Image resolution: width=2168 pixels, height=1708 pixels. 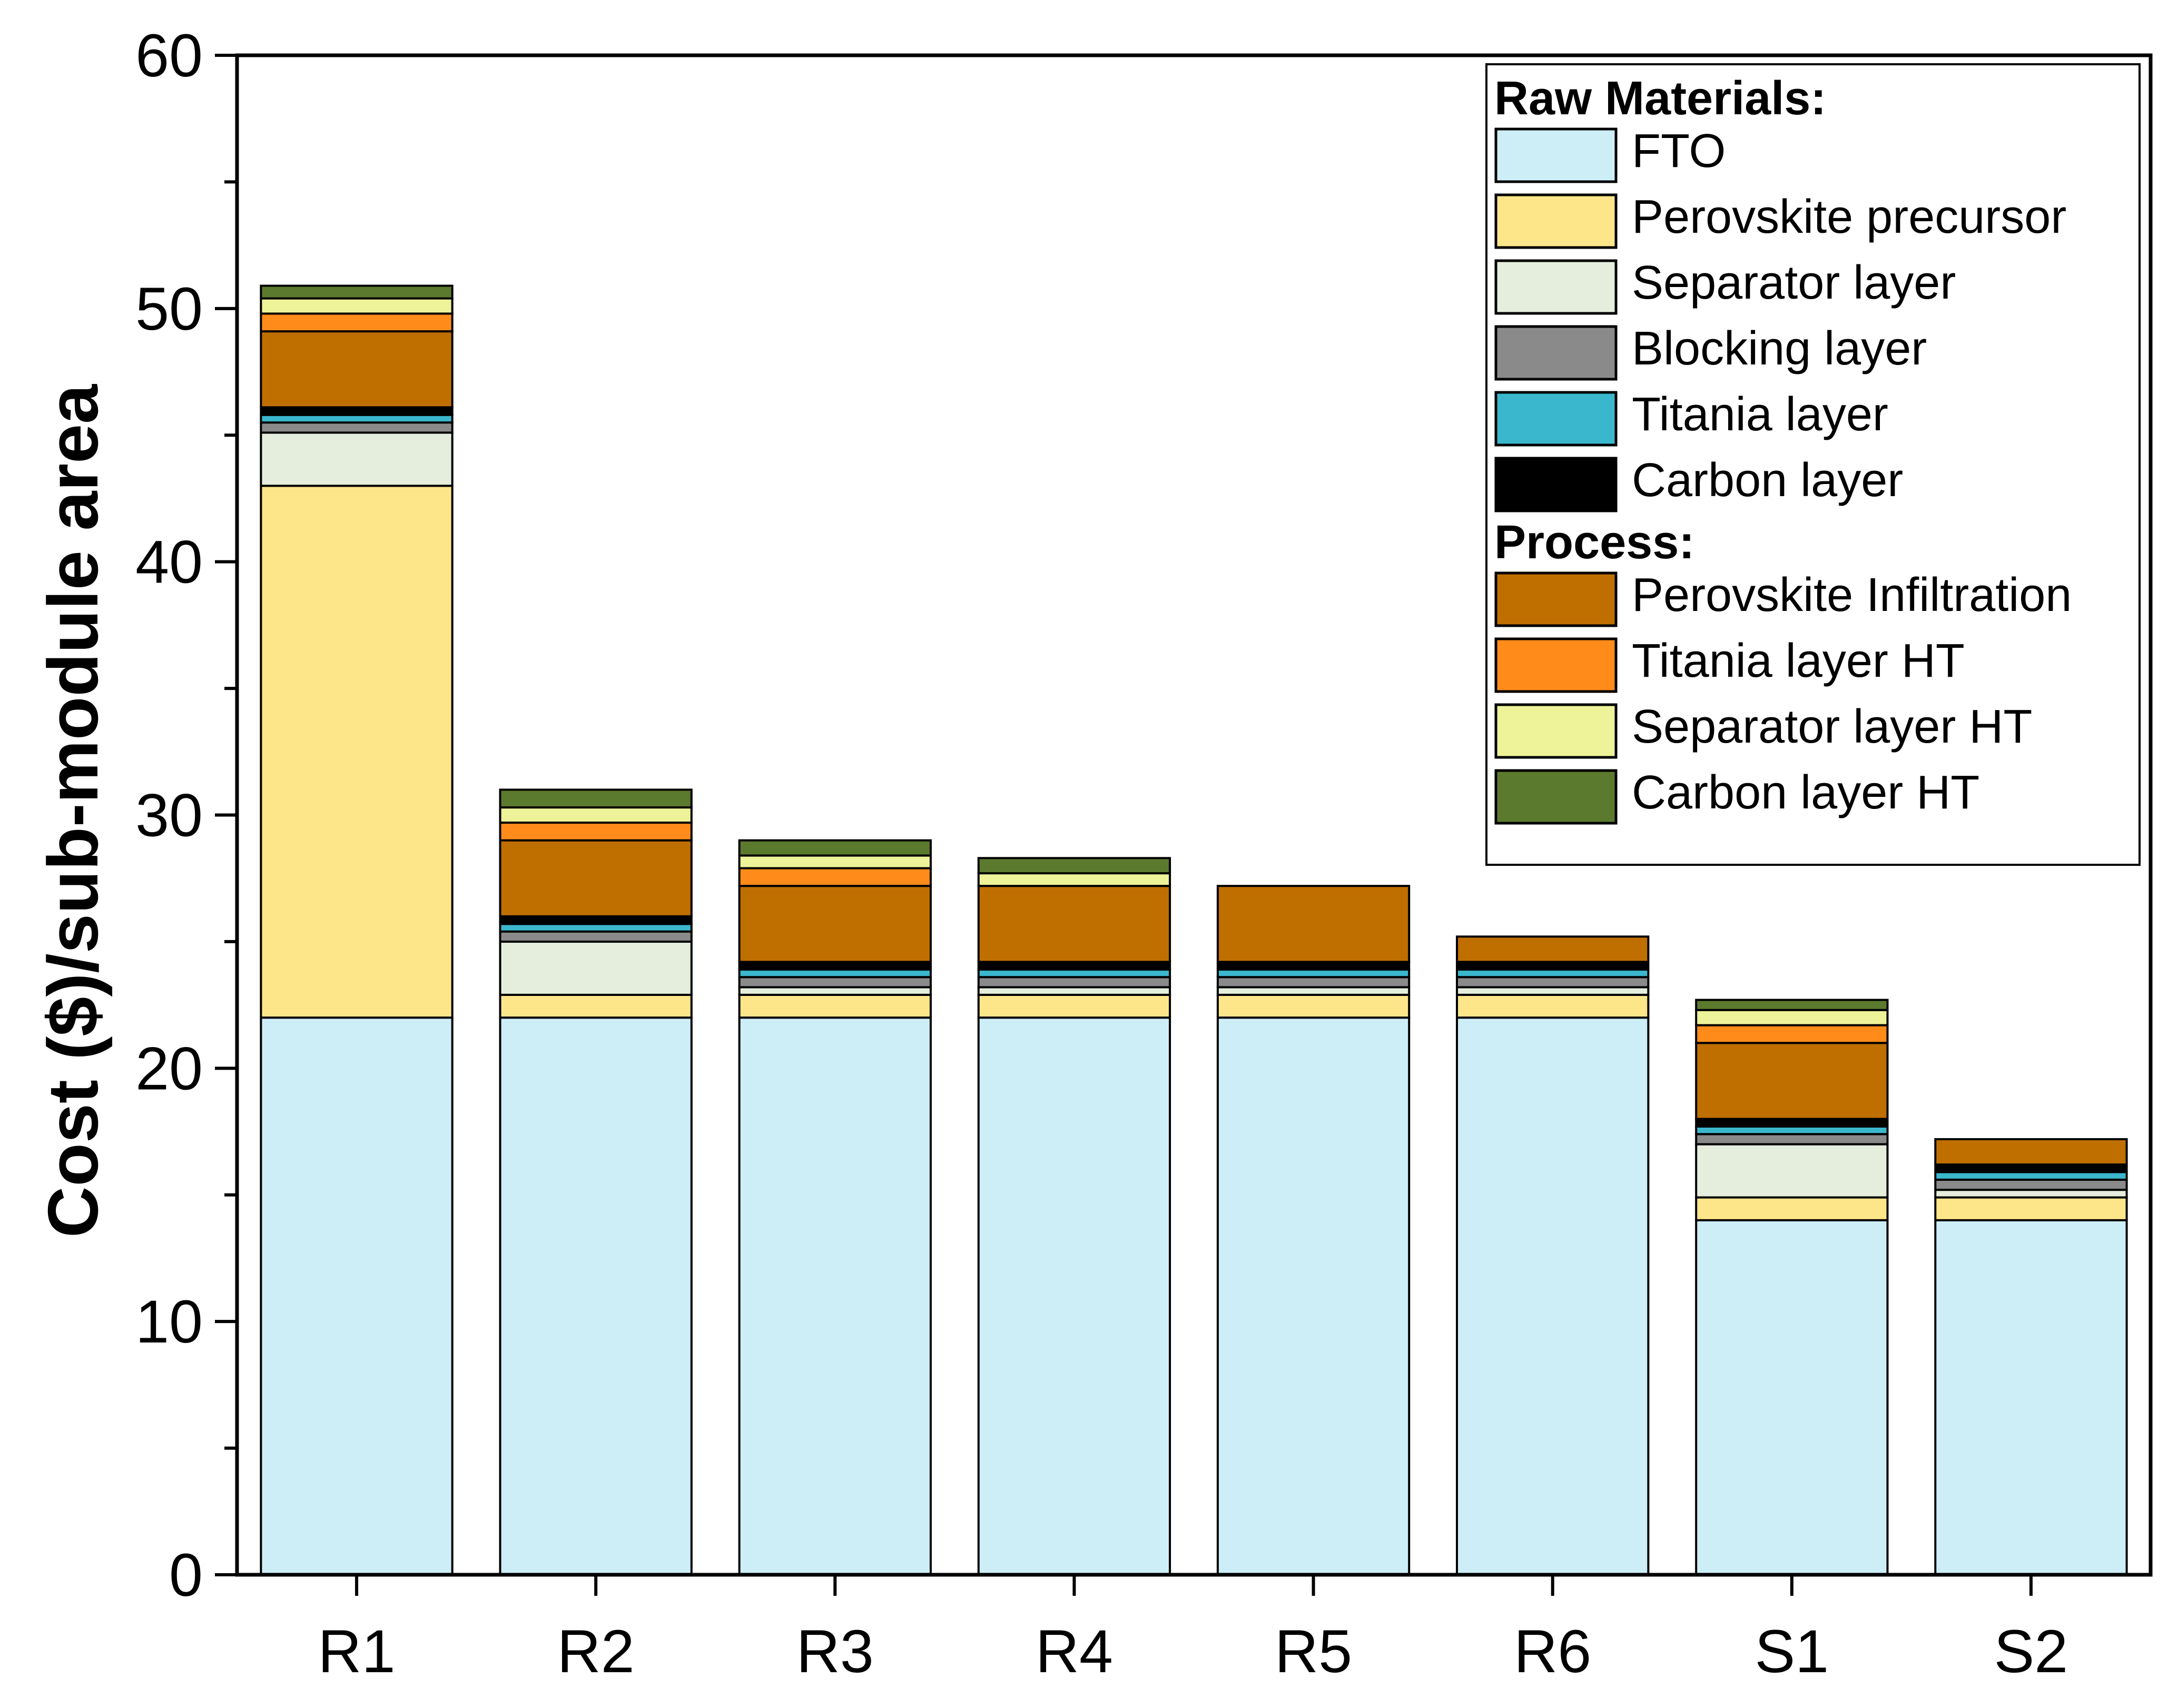 What do you see at coordinates (73, 811) in the screenshot?
I see `y-axis-title: Cost ($)/sub-module area` at bounding box center [73, 811].